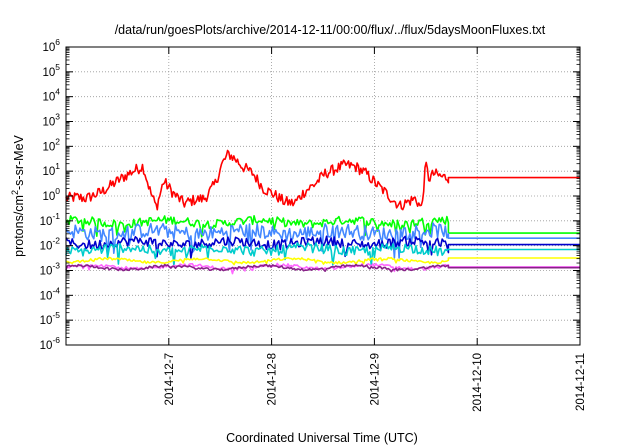 The width and height of the screenshot is (640, 448). I want to click on y-tick-label: 10⁴, so click(51, 95).